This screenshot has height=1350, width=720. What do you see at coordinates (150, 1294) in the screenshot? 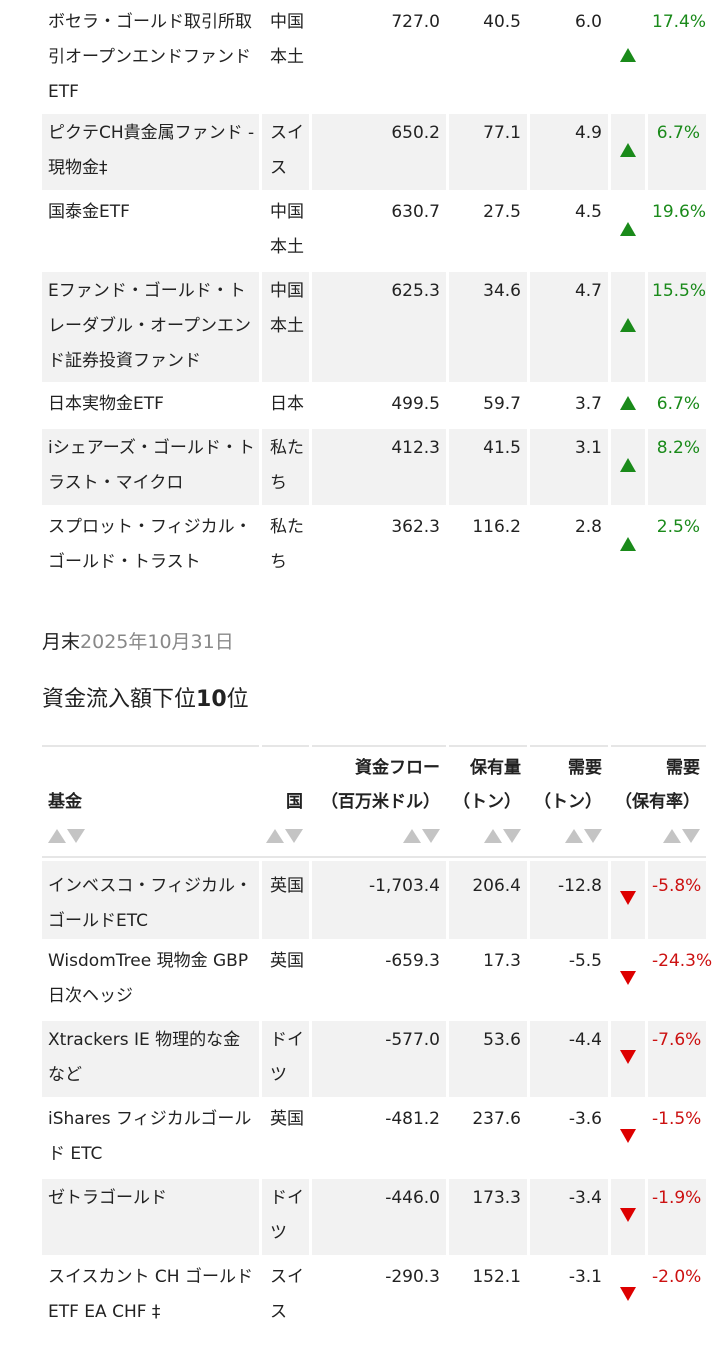
I see `fund-name: スイスカント CH ゴールド ETF EA CHF ‡` at bounding box center [150, 1294].